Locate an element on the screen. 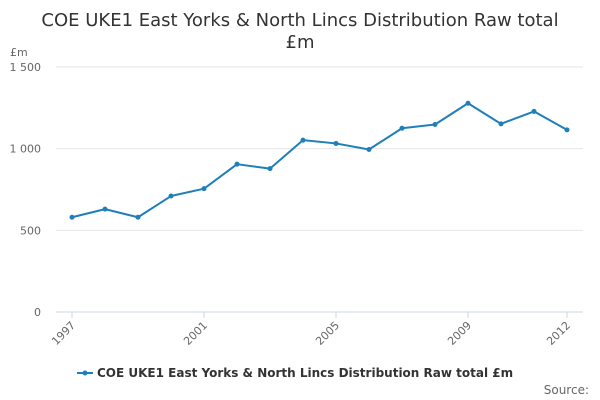  x-axis-ticks: 1997 2001 2005 2009 2012 is located at coordinates (311, 330).